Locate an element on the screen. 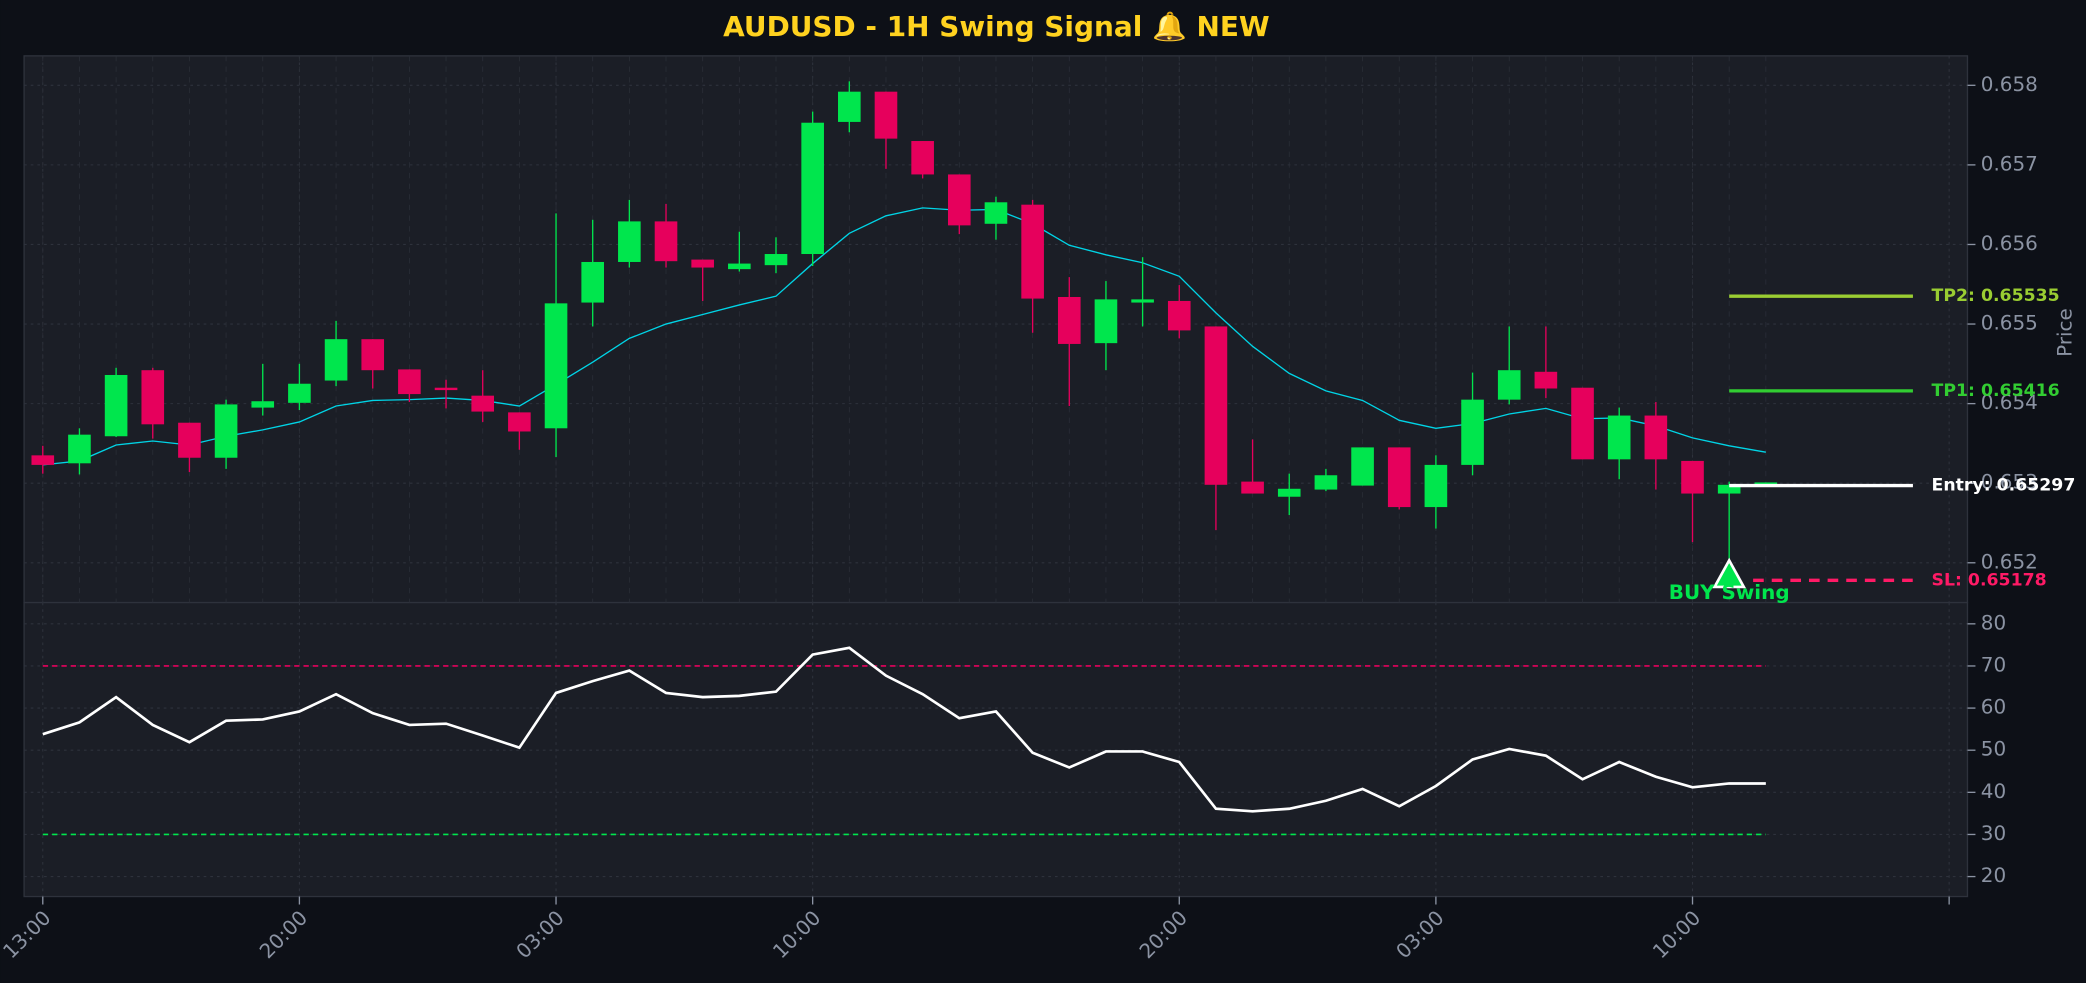 This screenshot has width=2086, height=983. y-tick-label: 0.657 is located at coordinates (2009, 163).